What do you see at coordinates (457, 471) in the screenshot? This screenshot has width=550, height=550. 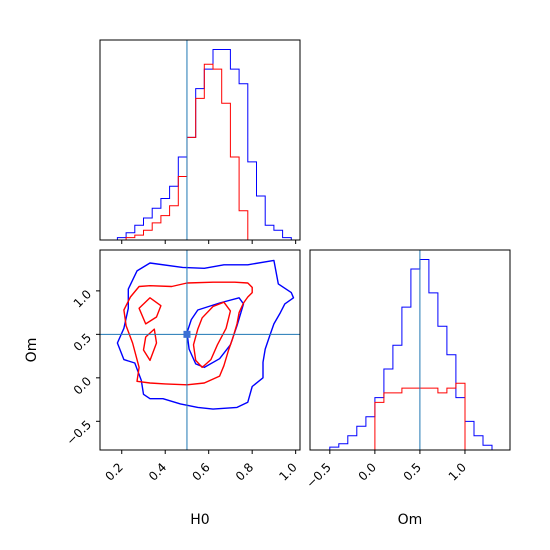 I see `om-marginal-x-tick-label: 1.0` at bounding box center [457, 471].